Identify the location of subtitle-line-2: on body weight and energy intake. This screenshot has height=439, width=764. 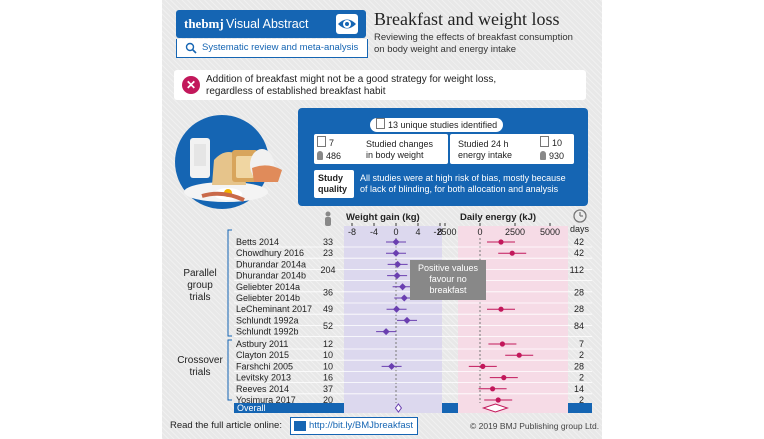
(445, 49).